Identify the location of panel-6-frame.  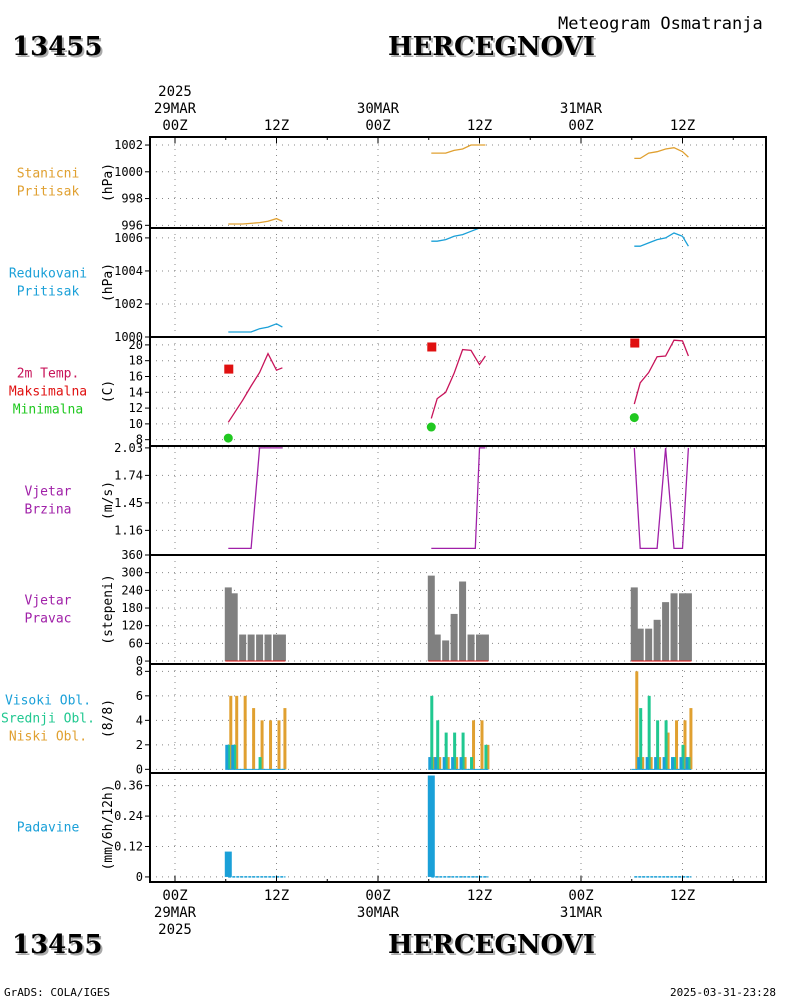
(458, 827).